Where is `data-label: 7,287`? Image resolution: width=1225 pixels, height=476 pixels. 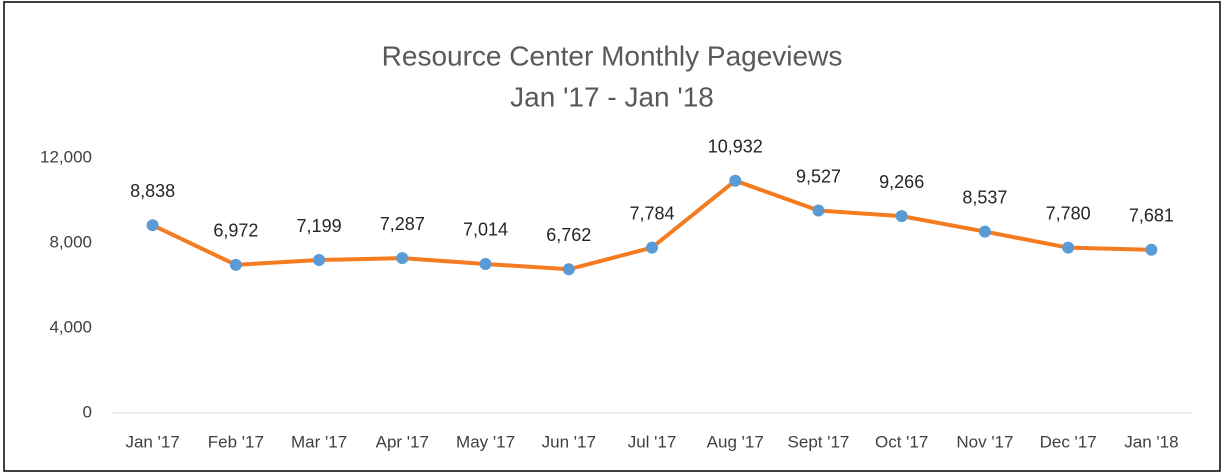
data-label: 7,287 is located at coordinates (402, 224).